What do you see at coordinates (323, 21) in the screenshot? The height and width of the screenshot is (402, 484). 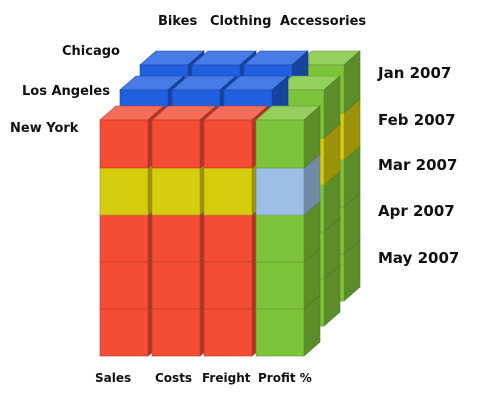 I see `top-label-accessories: Accessories` at bounding box center [323, 21].